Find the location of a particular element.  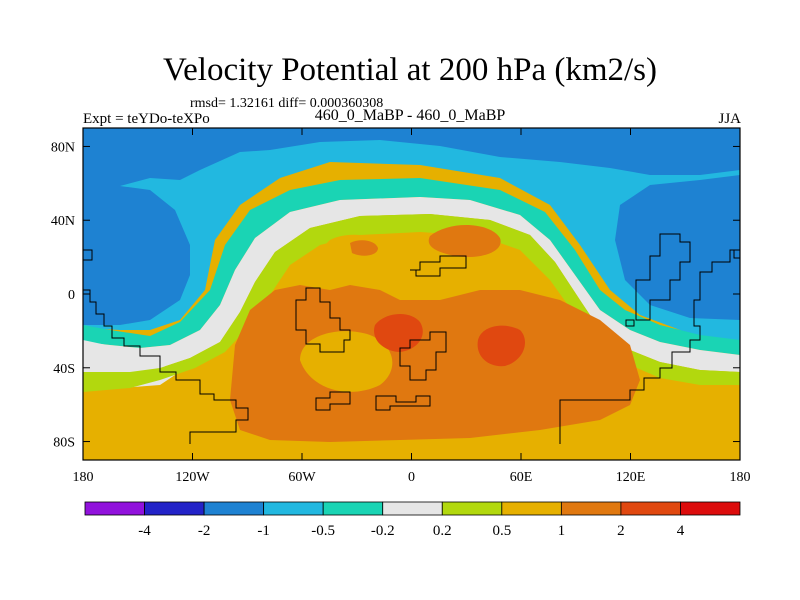

colorbar-label: -1 is located at coordinates (263, 531).